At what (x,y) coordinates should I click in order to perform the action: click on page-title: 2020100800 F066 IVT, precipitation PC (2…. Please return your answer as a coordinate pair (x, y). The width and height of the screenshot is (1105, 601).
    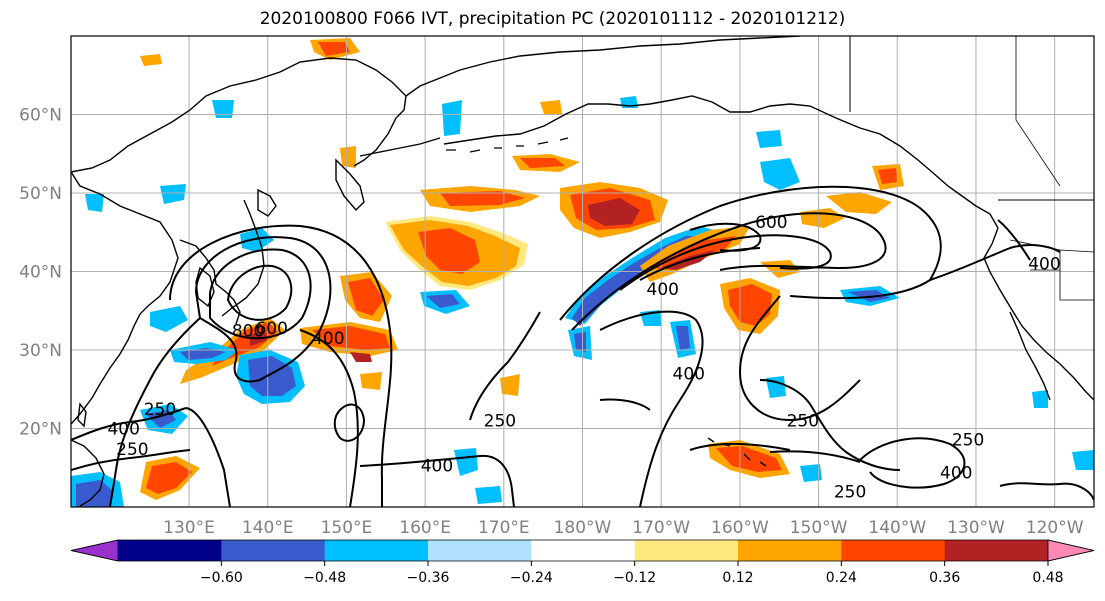
    Looking at the image, I should click on (552, 19).